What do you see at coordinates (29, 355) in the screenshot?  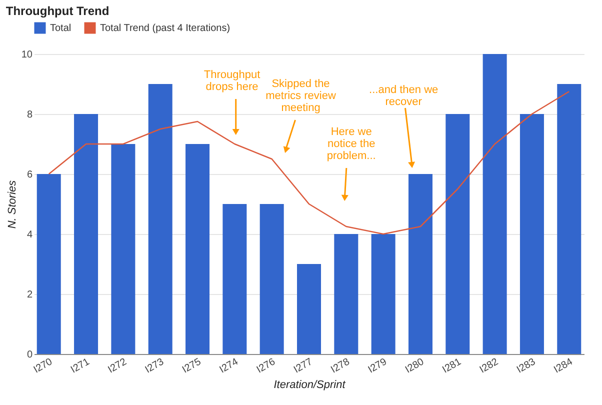 I see `y-tick-label: 0` at bounding box center [29, 355].